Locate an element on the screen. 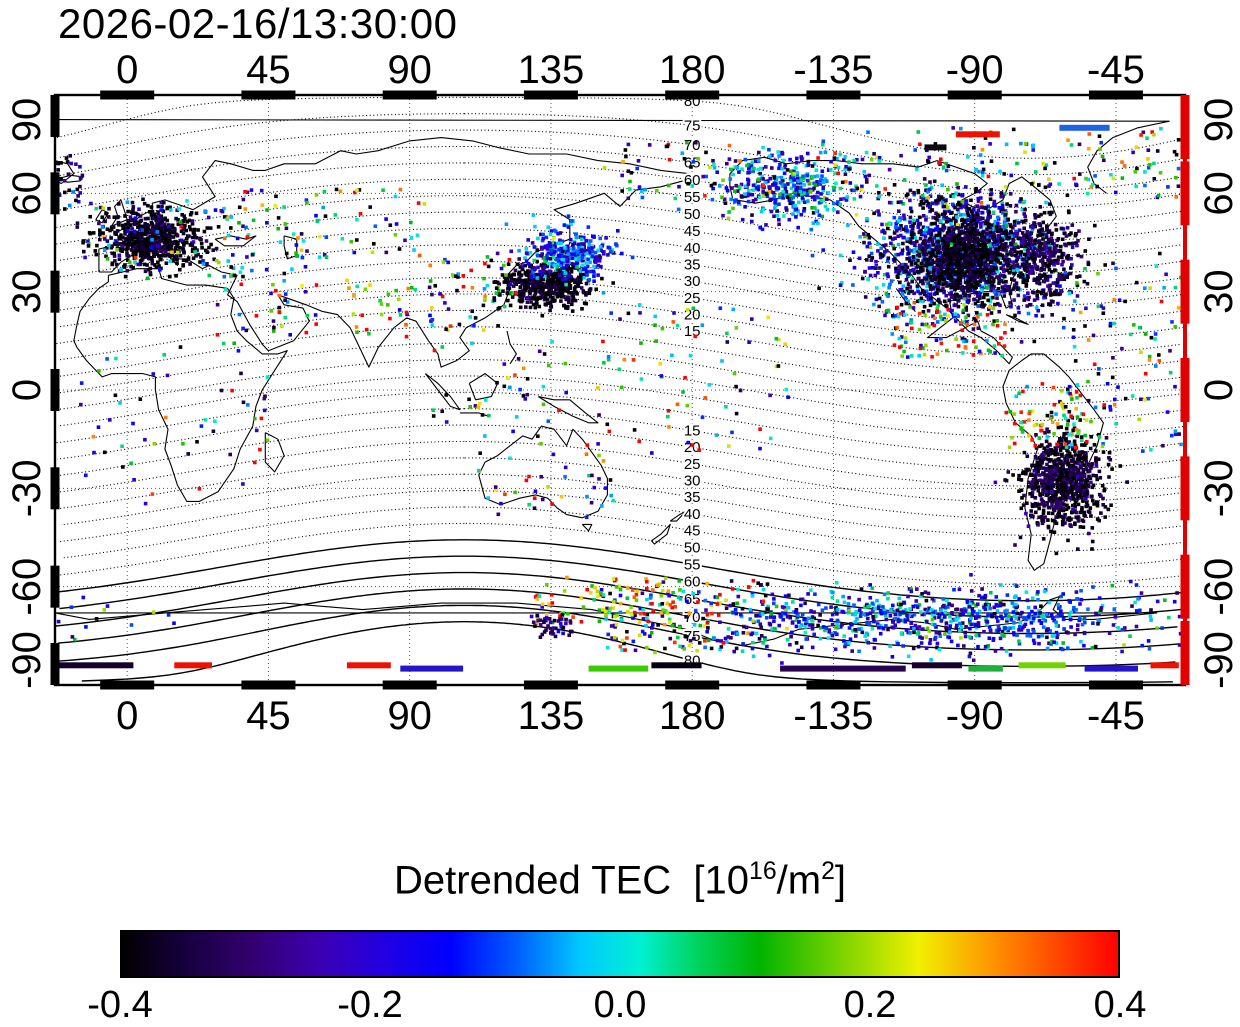 The image size is (1240, 1027). colorbar-title-mid: /m is located at coordinates (799, 880).